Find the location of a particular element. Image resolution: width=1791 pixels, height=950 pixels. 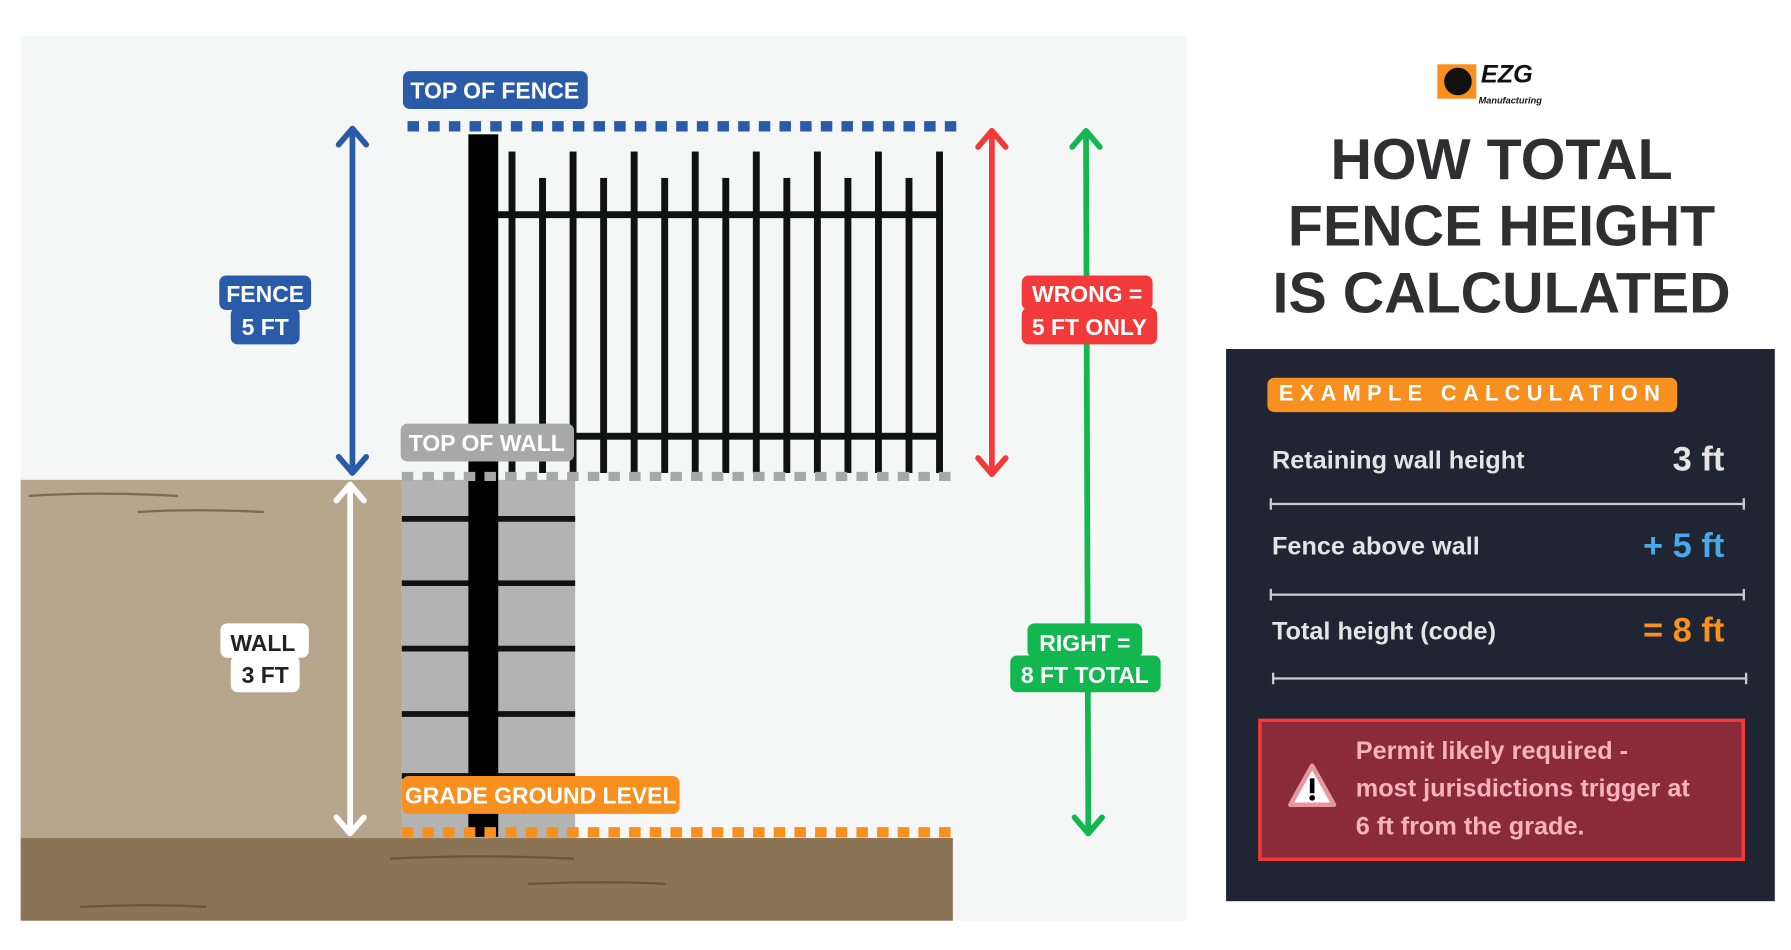

title-line: FENCE HEIGHT is located at coordinates (1501, 226).